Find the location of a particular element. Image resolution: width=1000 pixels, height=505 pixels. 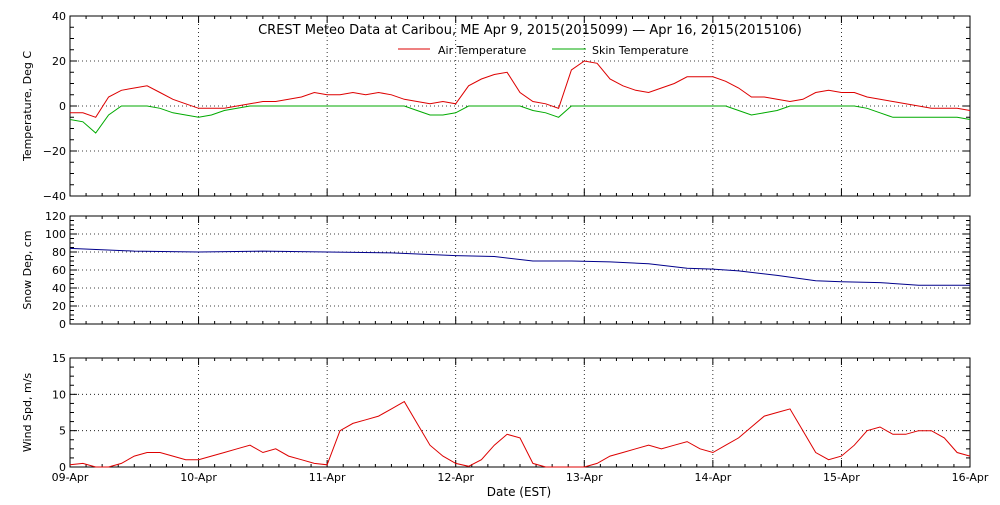

legend-label: Skin Temperature is located at coordinates (640, 50).